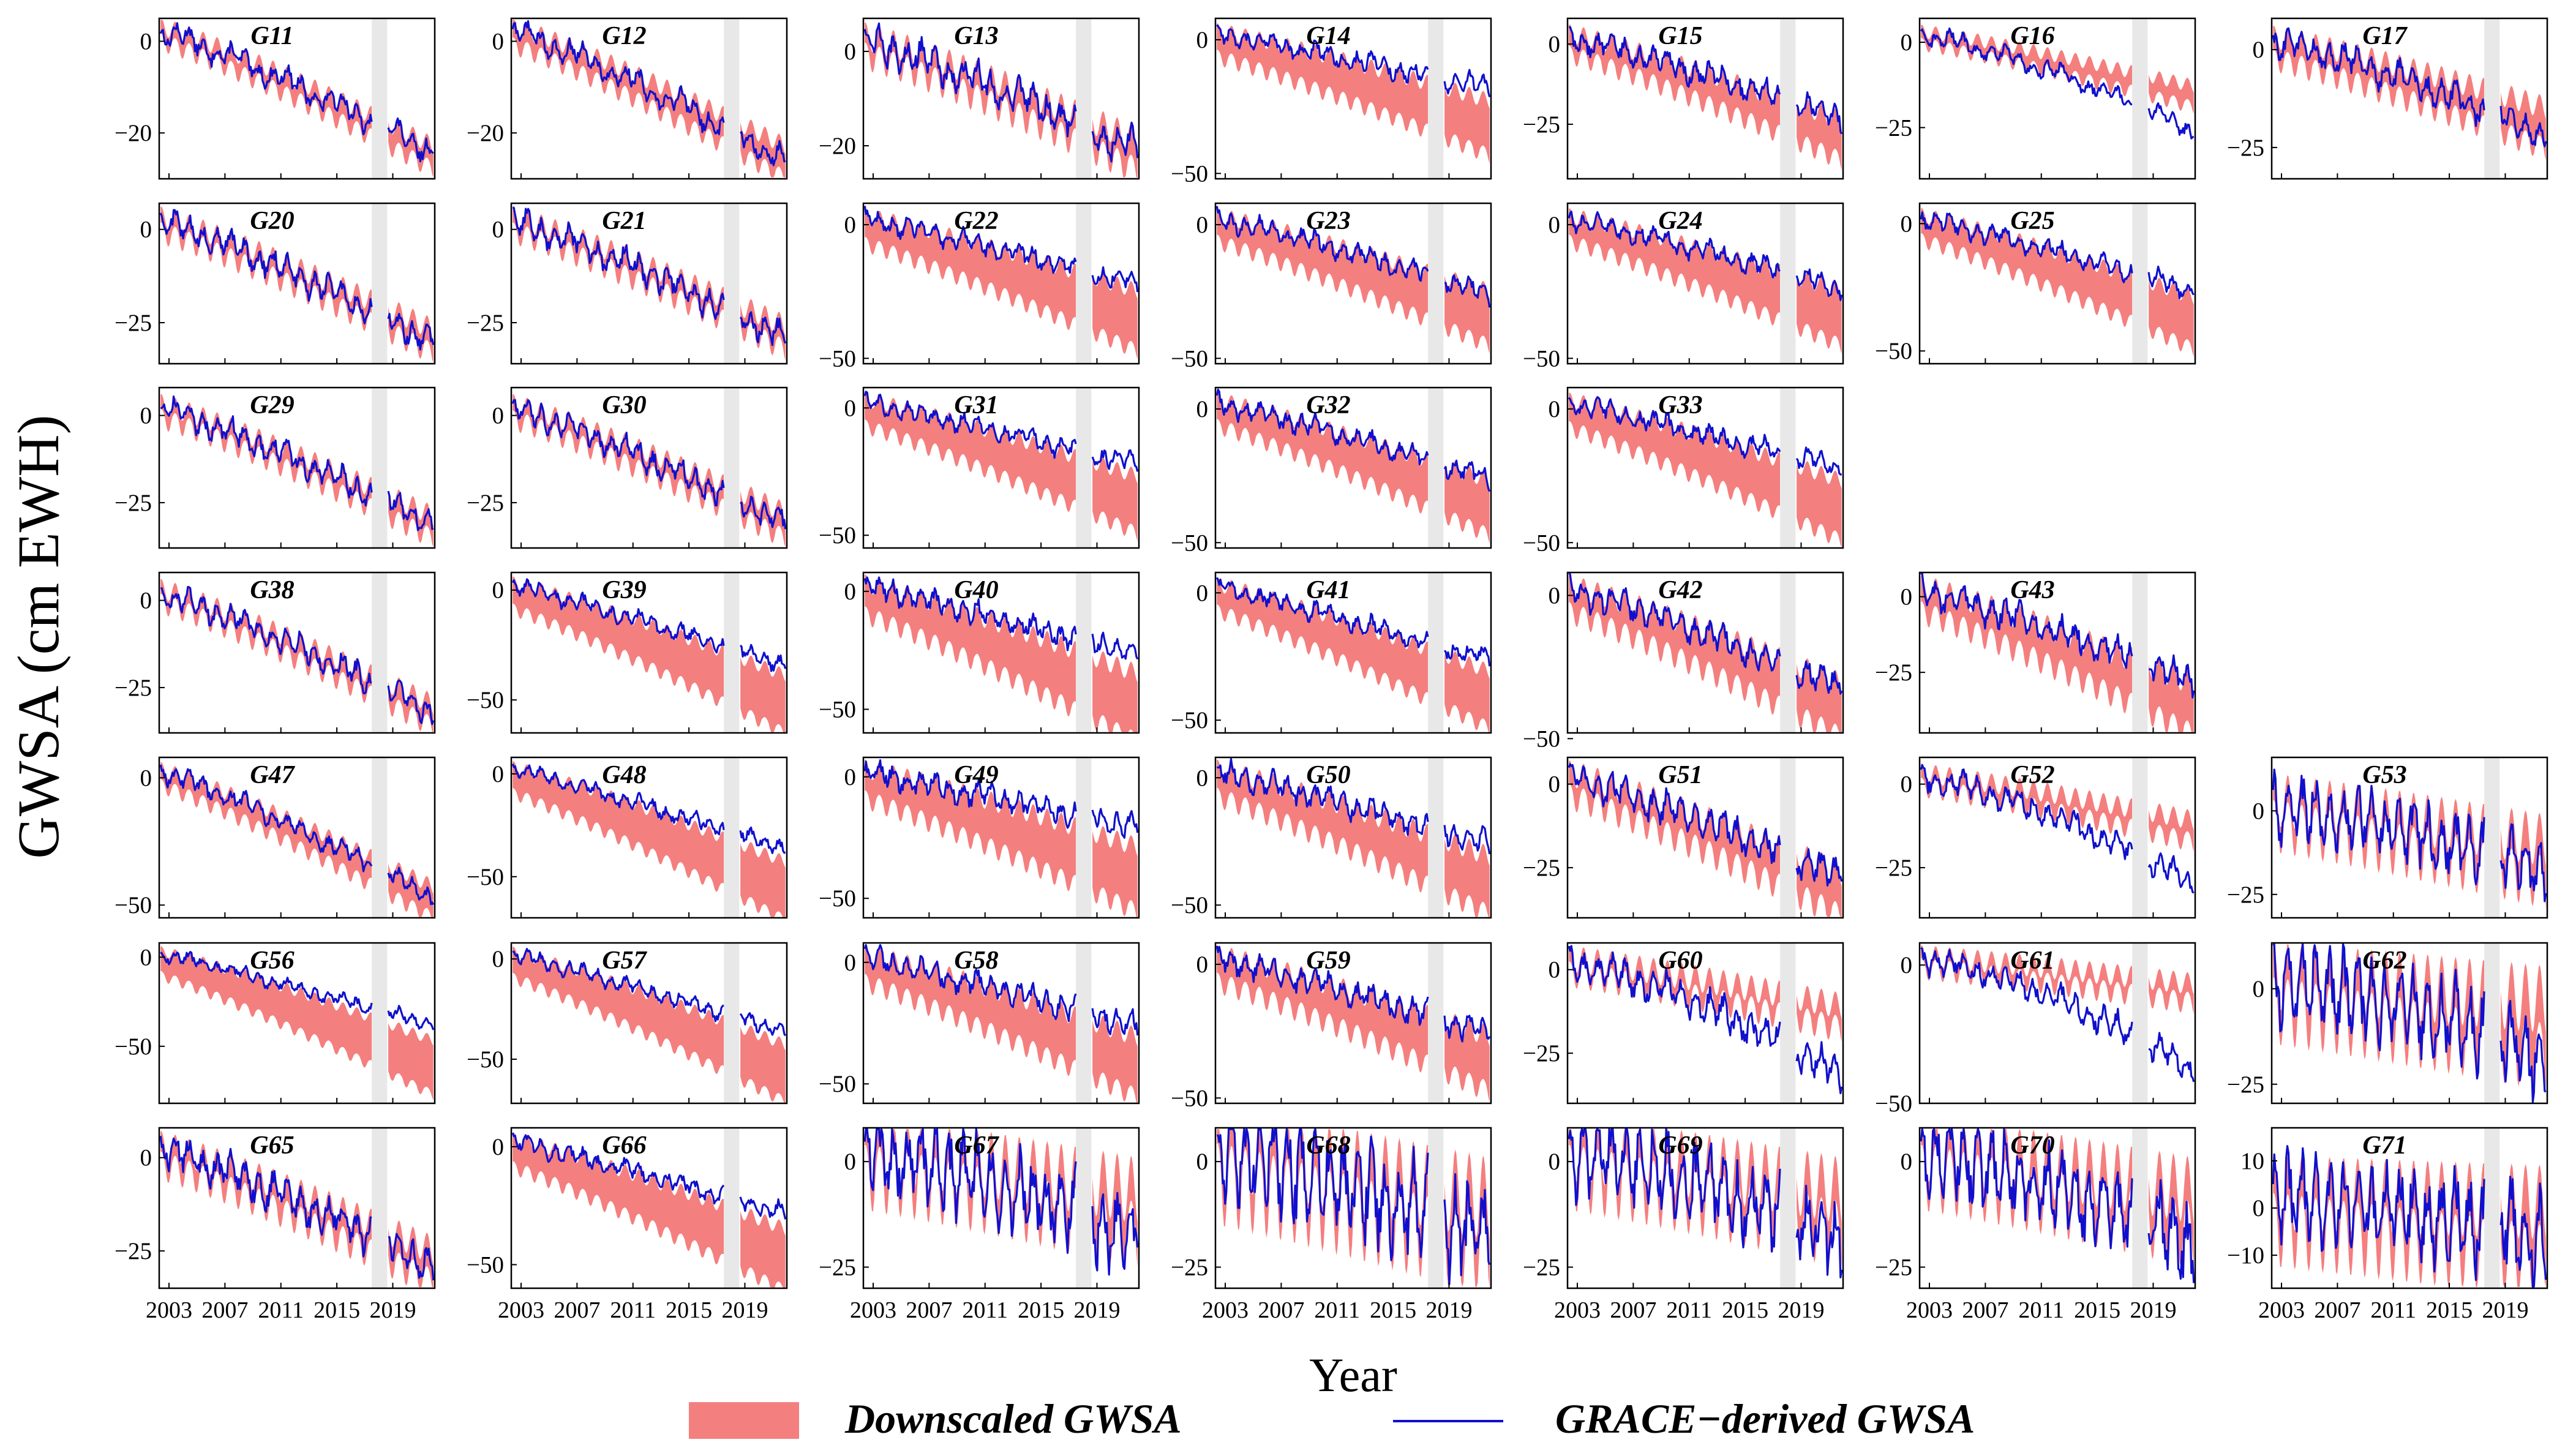 The width and height of the screenshot is (2565, 1456). Describe the element at coordinates (1680, 221) in the screenshot. I see `panel-title: G24` at that location.